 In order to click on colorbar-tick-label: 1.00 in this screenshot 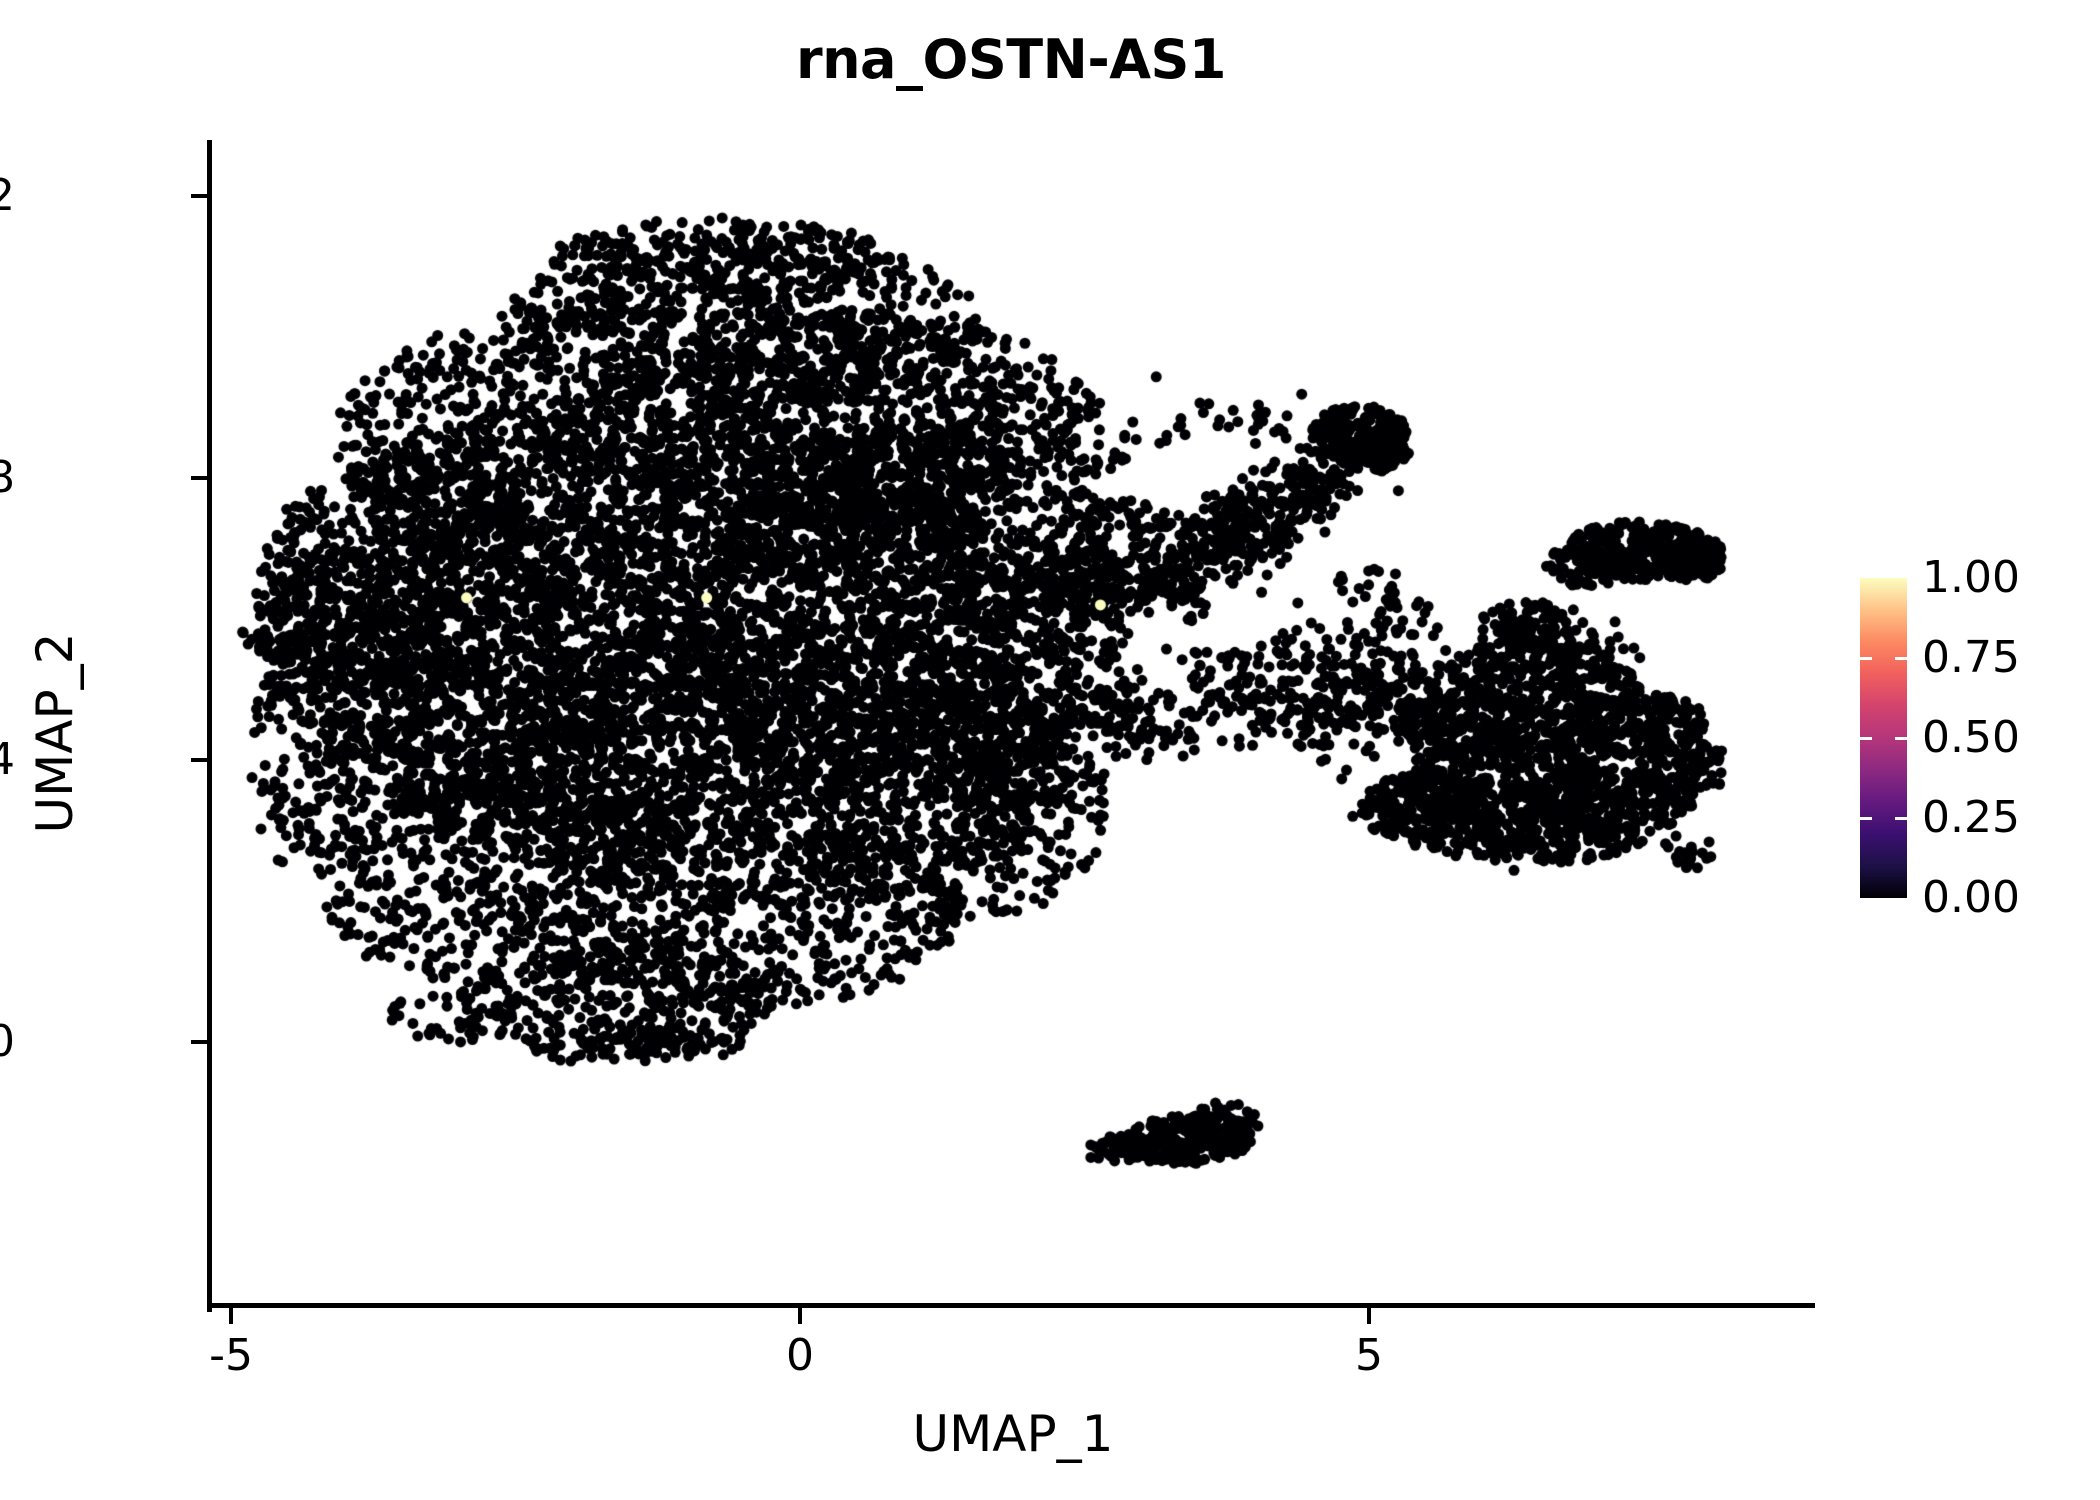, I will do `click(1971, 577)`.